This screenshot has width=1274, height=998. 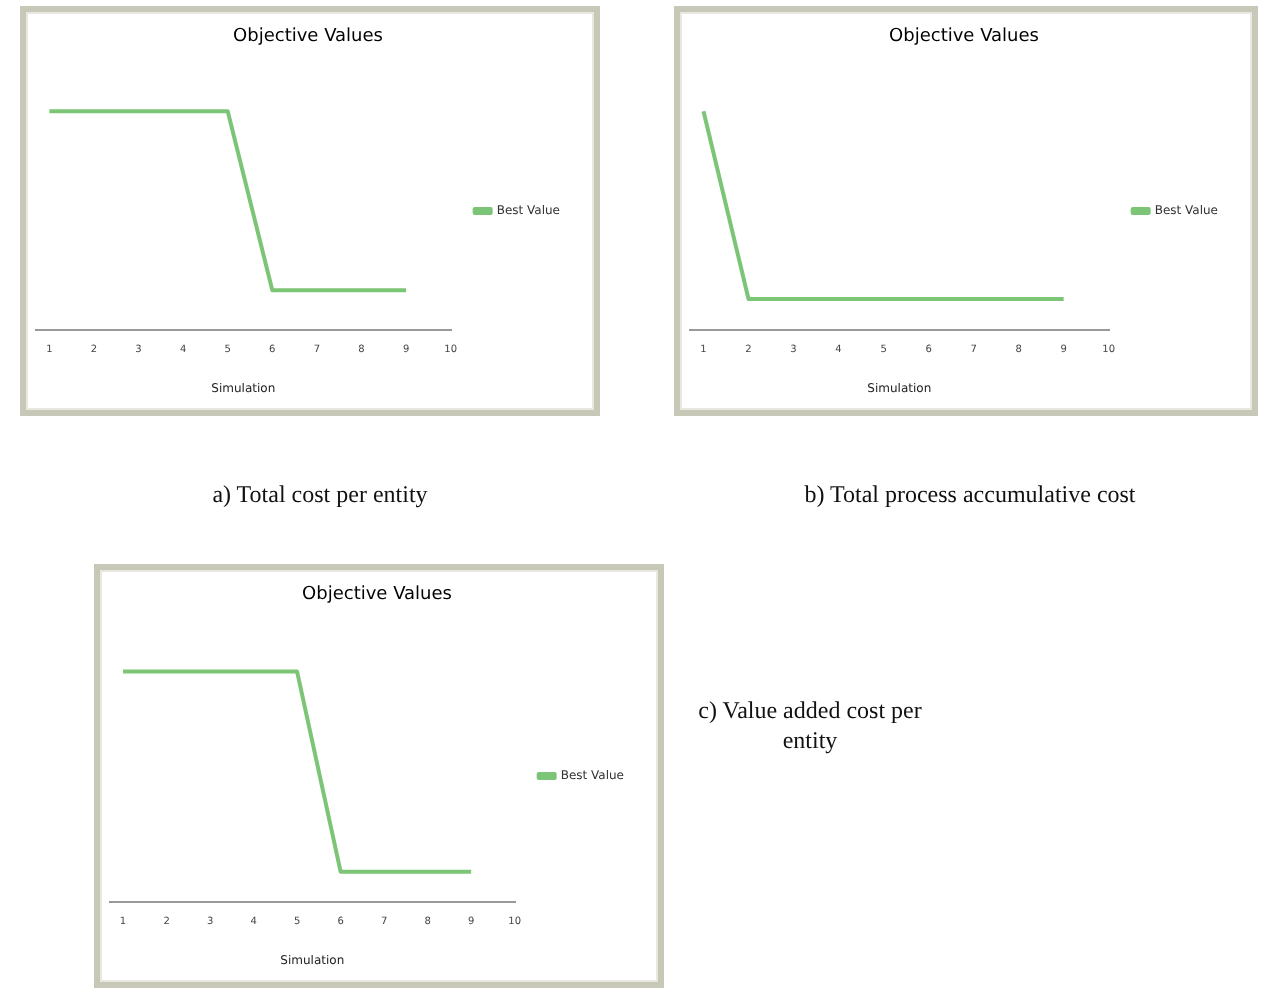 What do you see at coordinates (810, 726) in the screenshot?
I see `text: c) Value added cost per entity` at bounding box center [810, 726].